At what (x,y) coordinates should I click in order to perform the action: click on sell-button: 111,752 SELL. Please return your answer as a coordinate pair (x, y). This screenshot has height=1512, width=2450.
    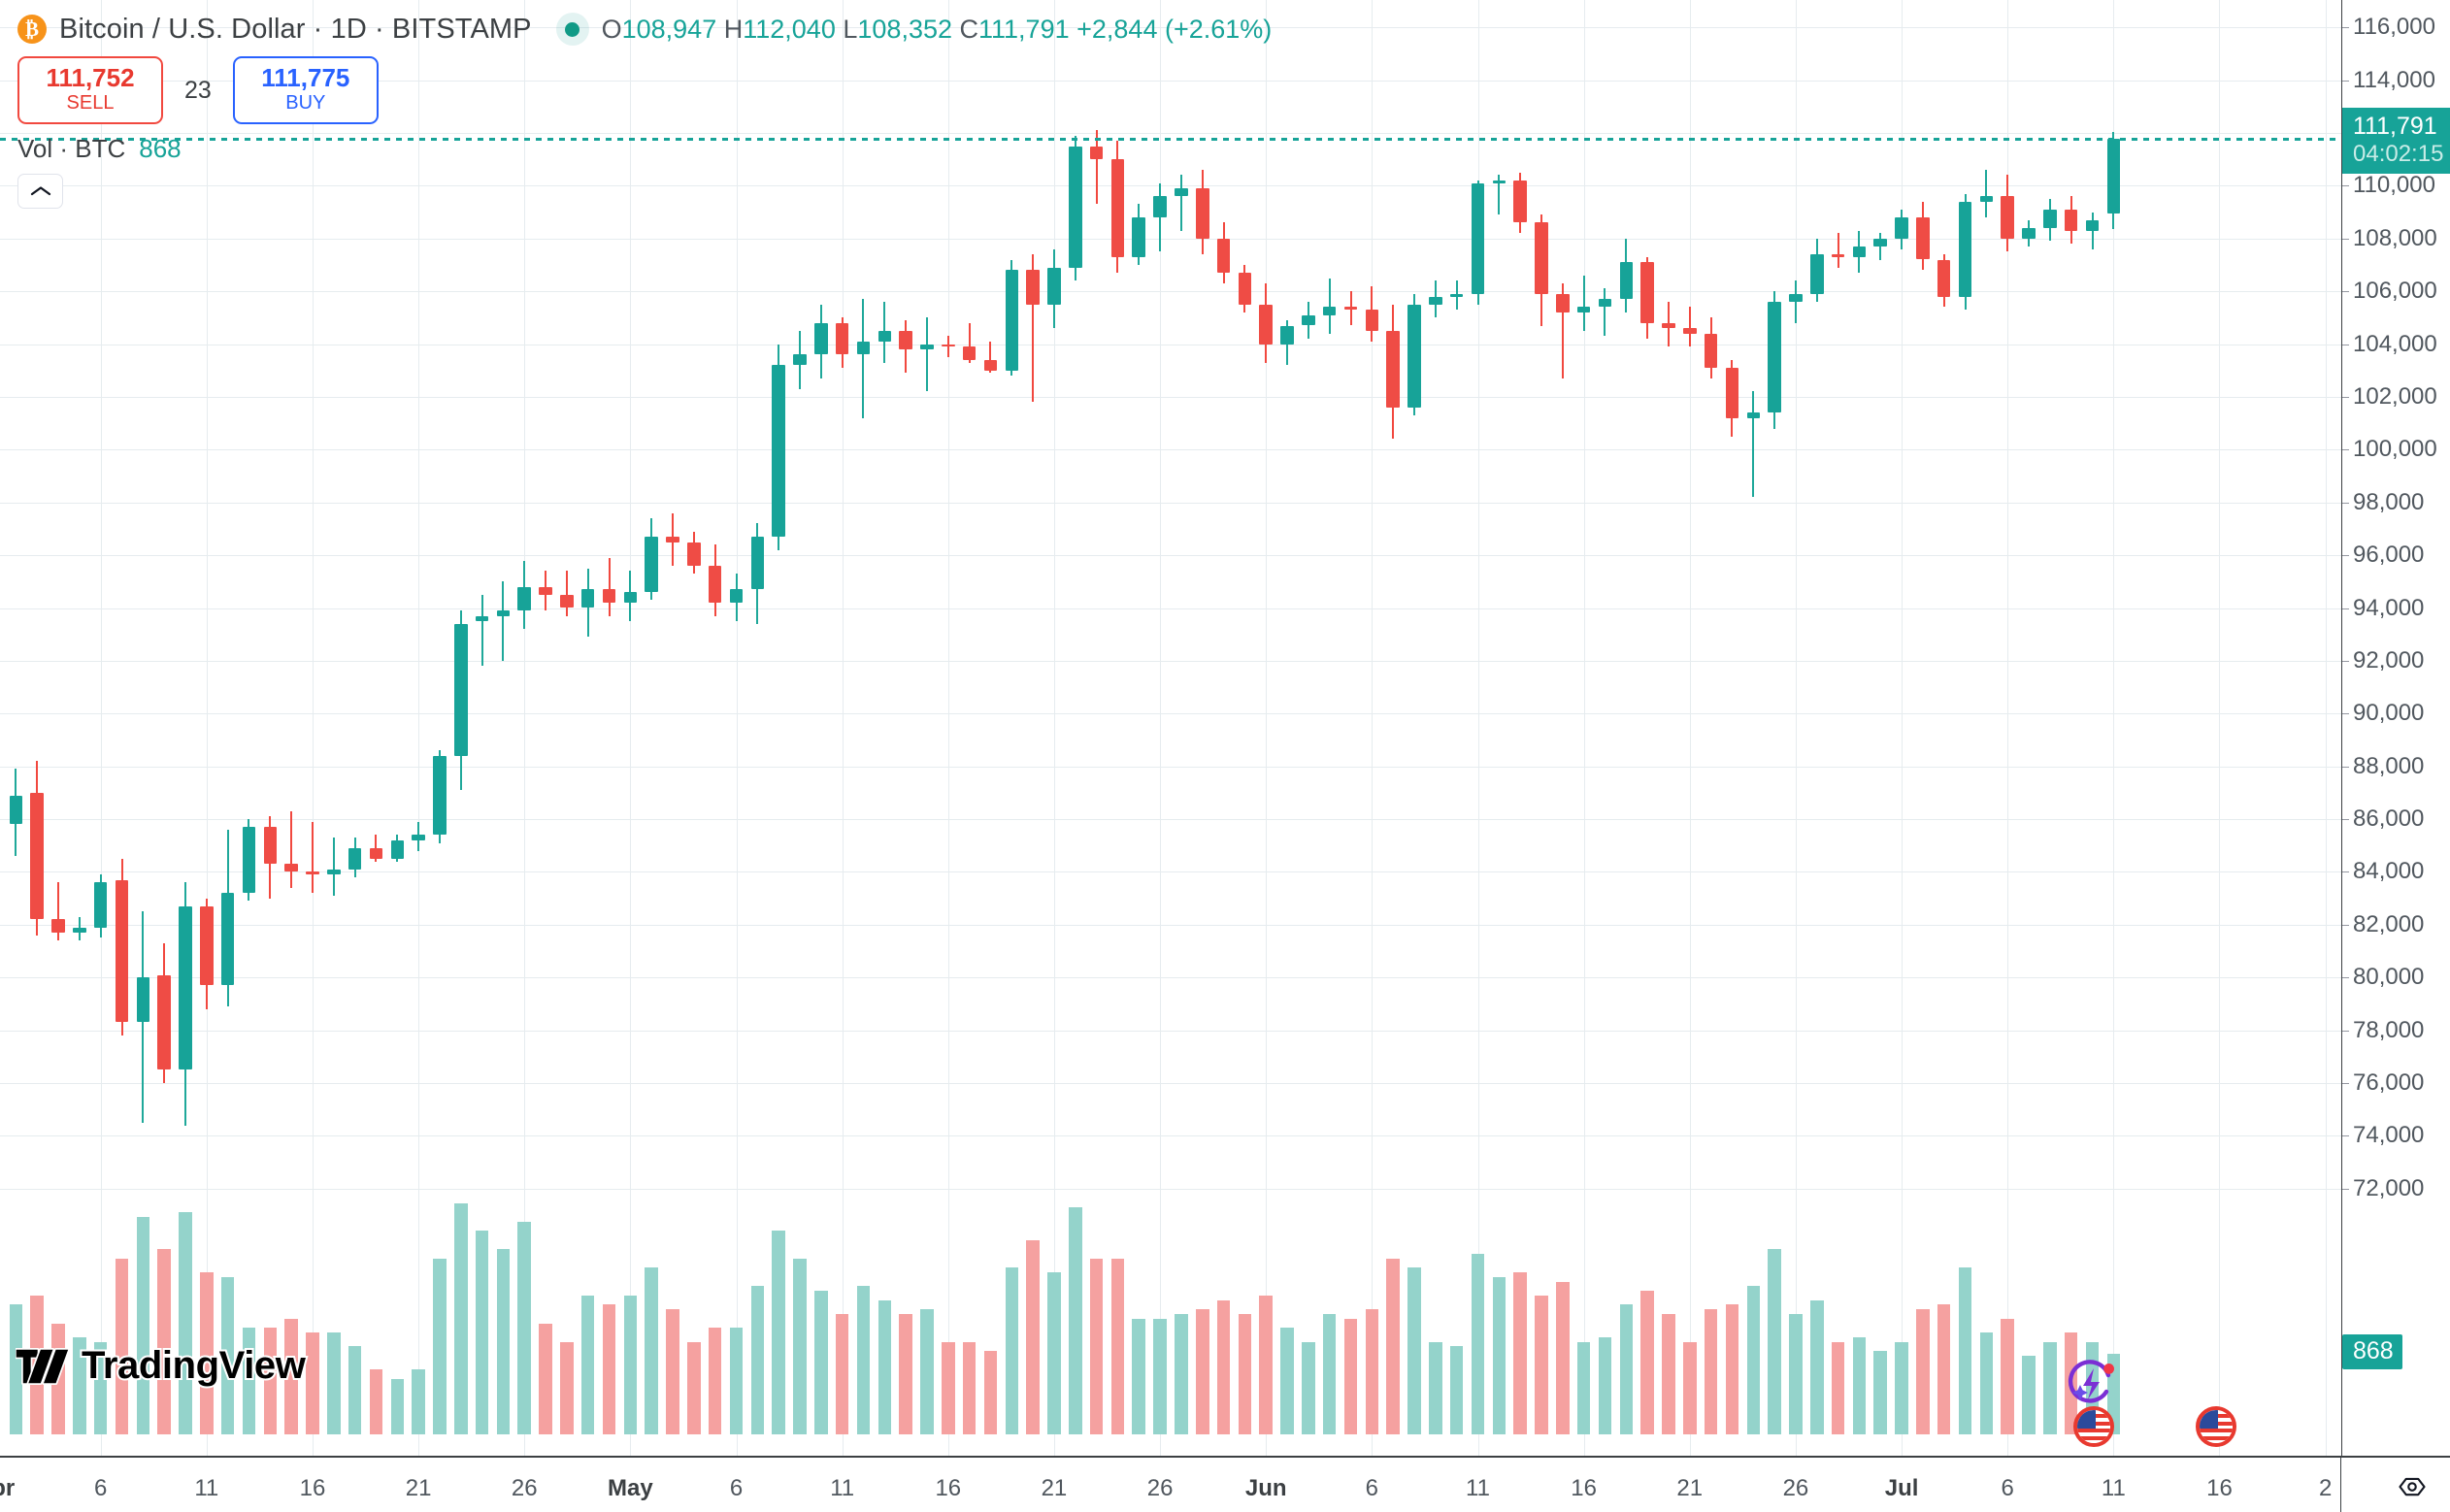
    Looking at the image, I should click on (90, 91).